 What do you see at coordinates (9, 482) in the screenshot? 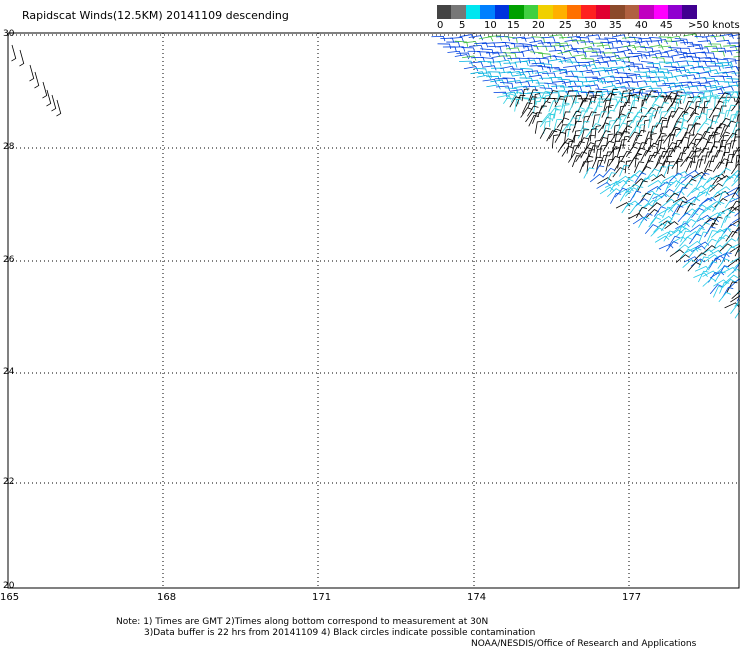
I see `latitude-label: 22` at bounding box center [9, 482].